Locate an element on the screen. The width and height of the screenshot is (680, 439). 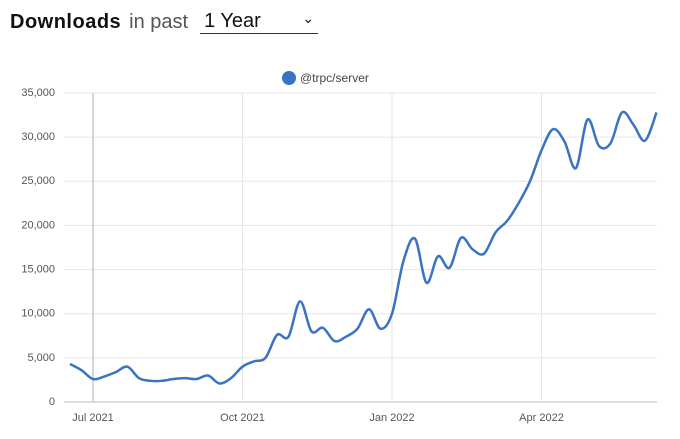
title: Downloads is located at coordinates (66, 21).